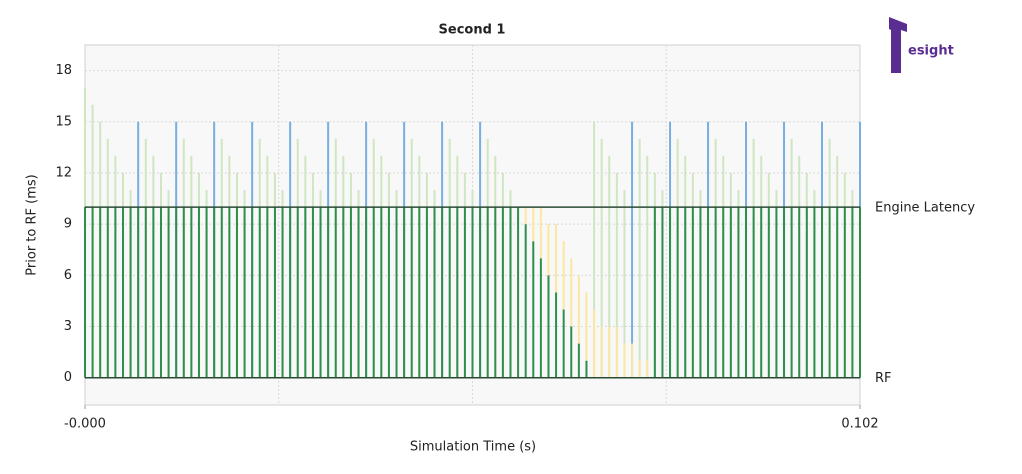 This screenshot has height=474, width=1022. I want to click on reference-line-label: Engine Latency, so click(925, 208).